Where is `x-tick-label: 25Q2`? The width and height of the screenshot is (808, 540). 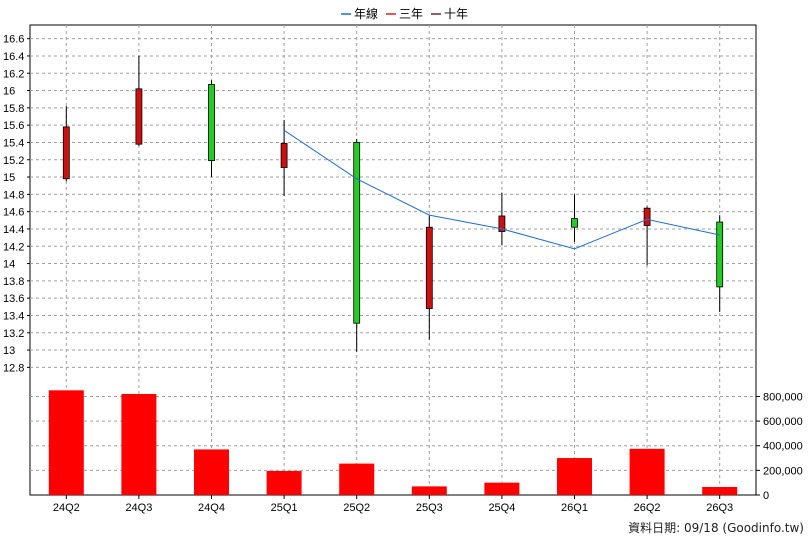 x-tick-label: 25Q2 is located at coordinates (356, 508).